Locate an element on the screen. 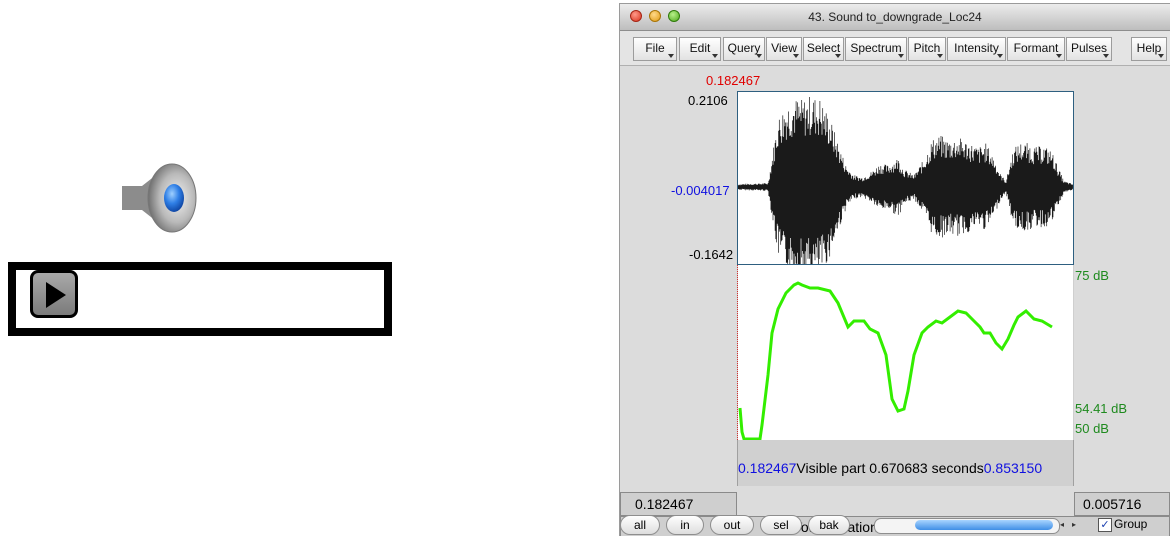  waveform-mid-label: -0.004017 is located at coordinates (700, 190).